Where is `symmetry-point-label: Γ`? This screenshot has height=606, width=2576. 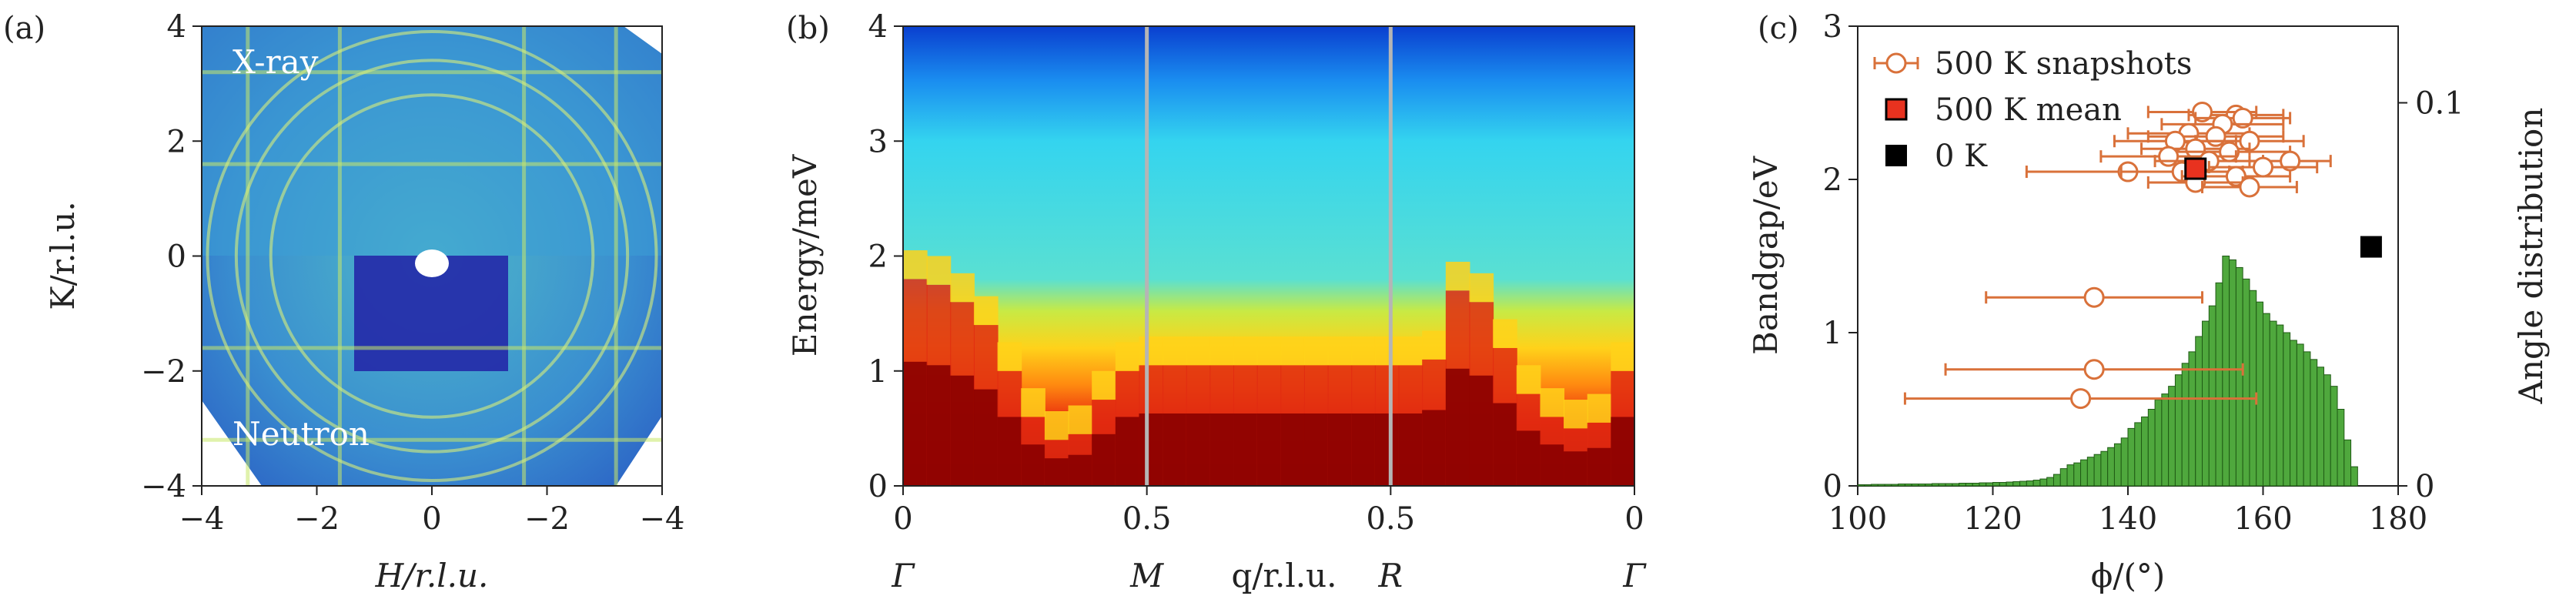 symmetry-point-label: Γ is located at coordinates (1634, 575).